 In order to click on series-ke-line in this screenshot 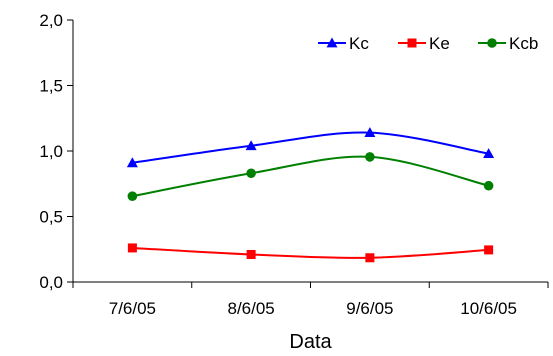, I will do `click(310, 252)`.